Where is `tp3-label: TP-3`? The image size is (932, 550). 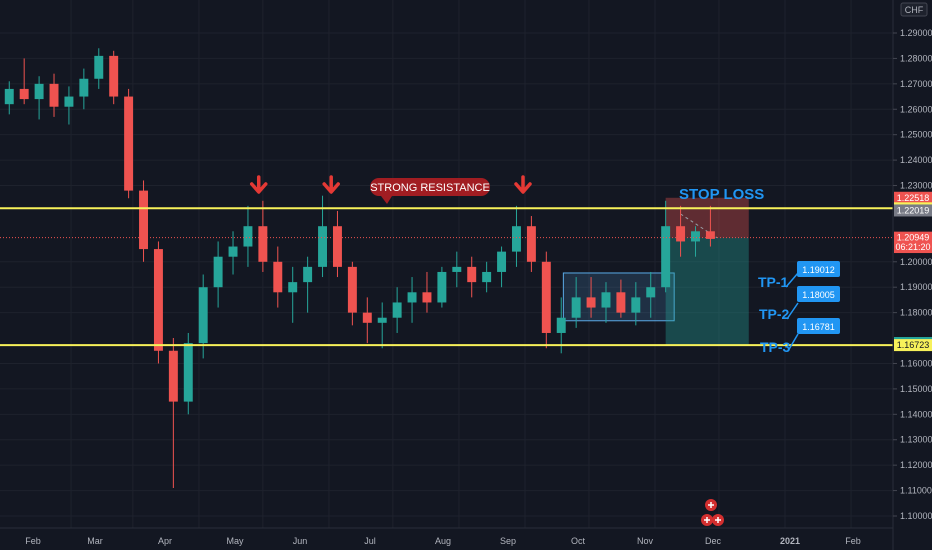 tp3-label: TP-3 is located at coordinates (775, 347).